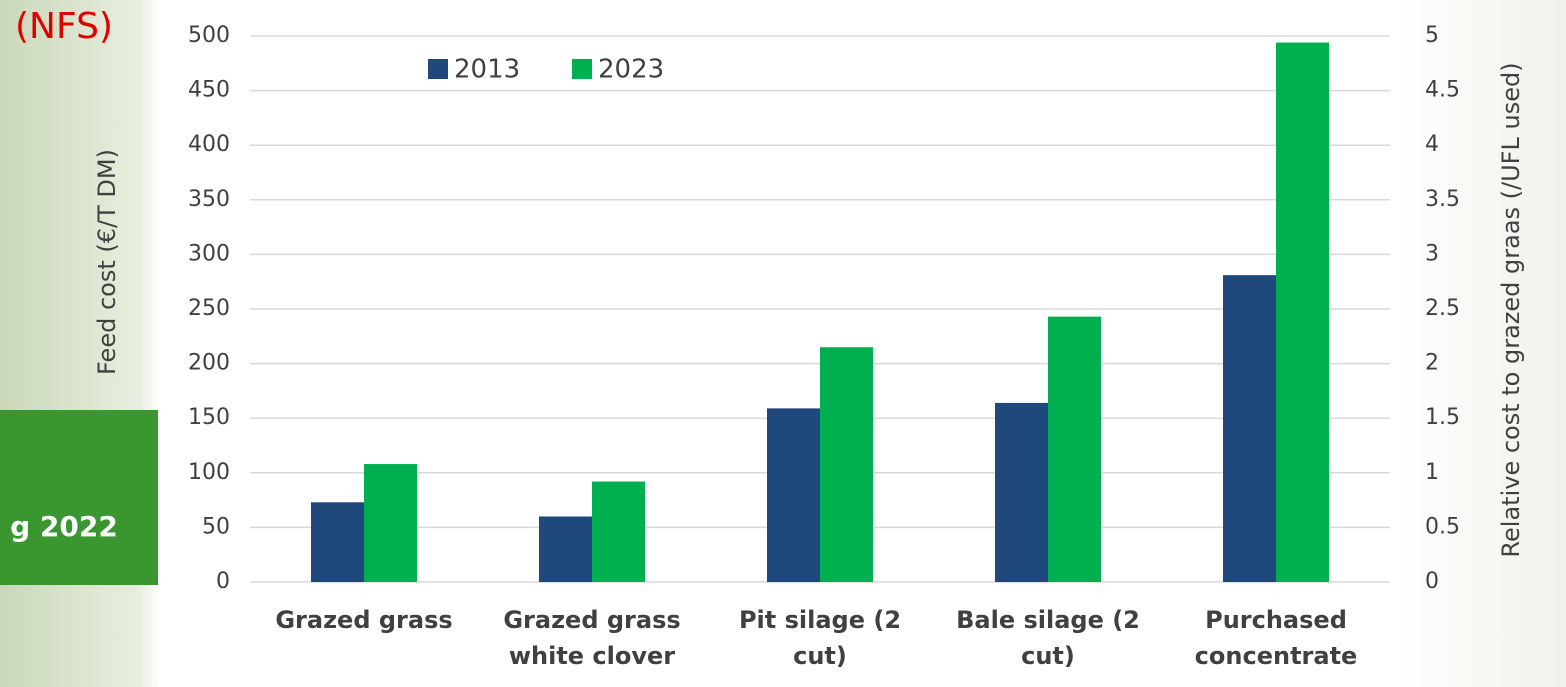  What do you see at coordinates (1432, 144) in the screenshot?
I see `y2-tick-label: 4` at bounding box center [1432, 144].